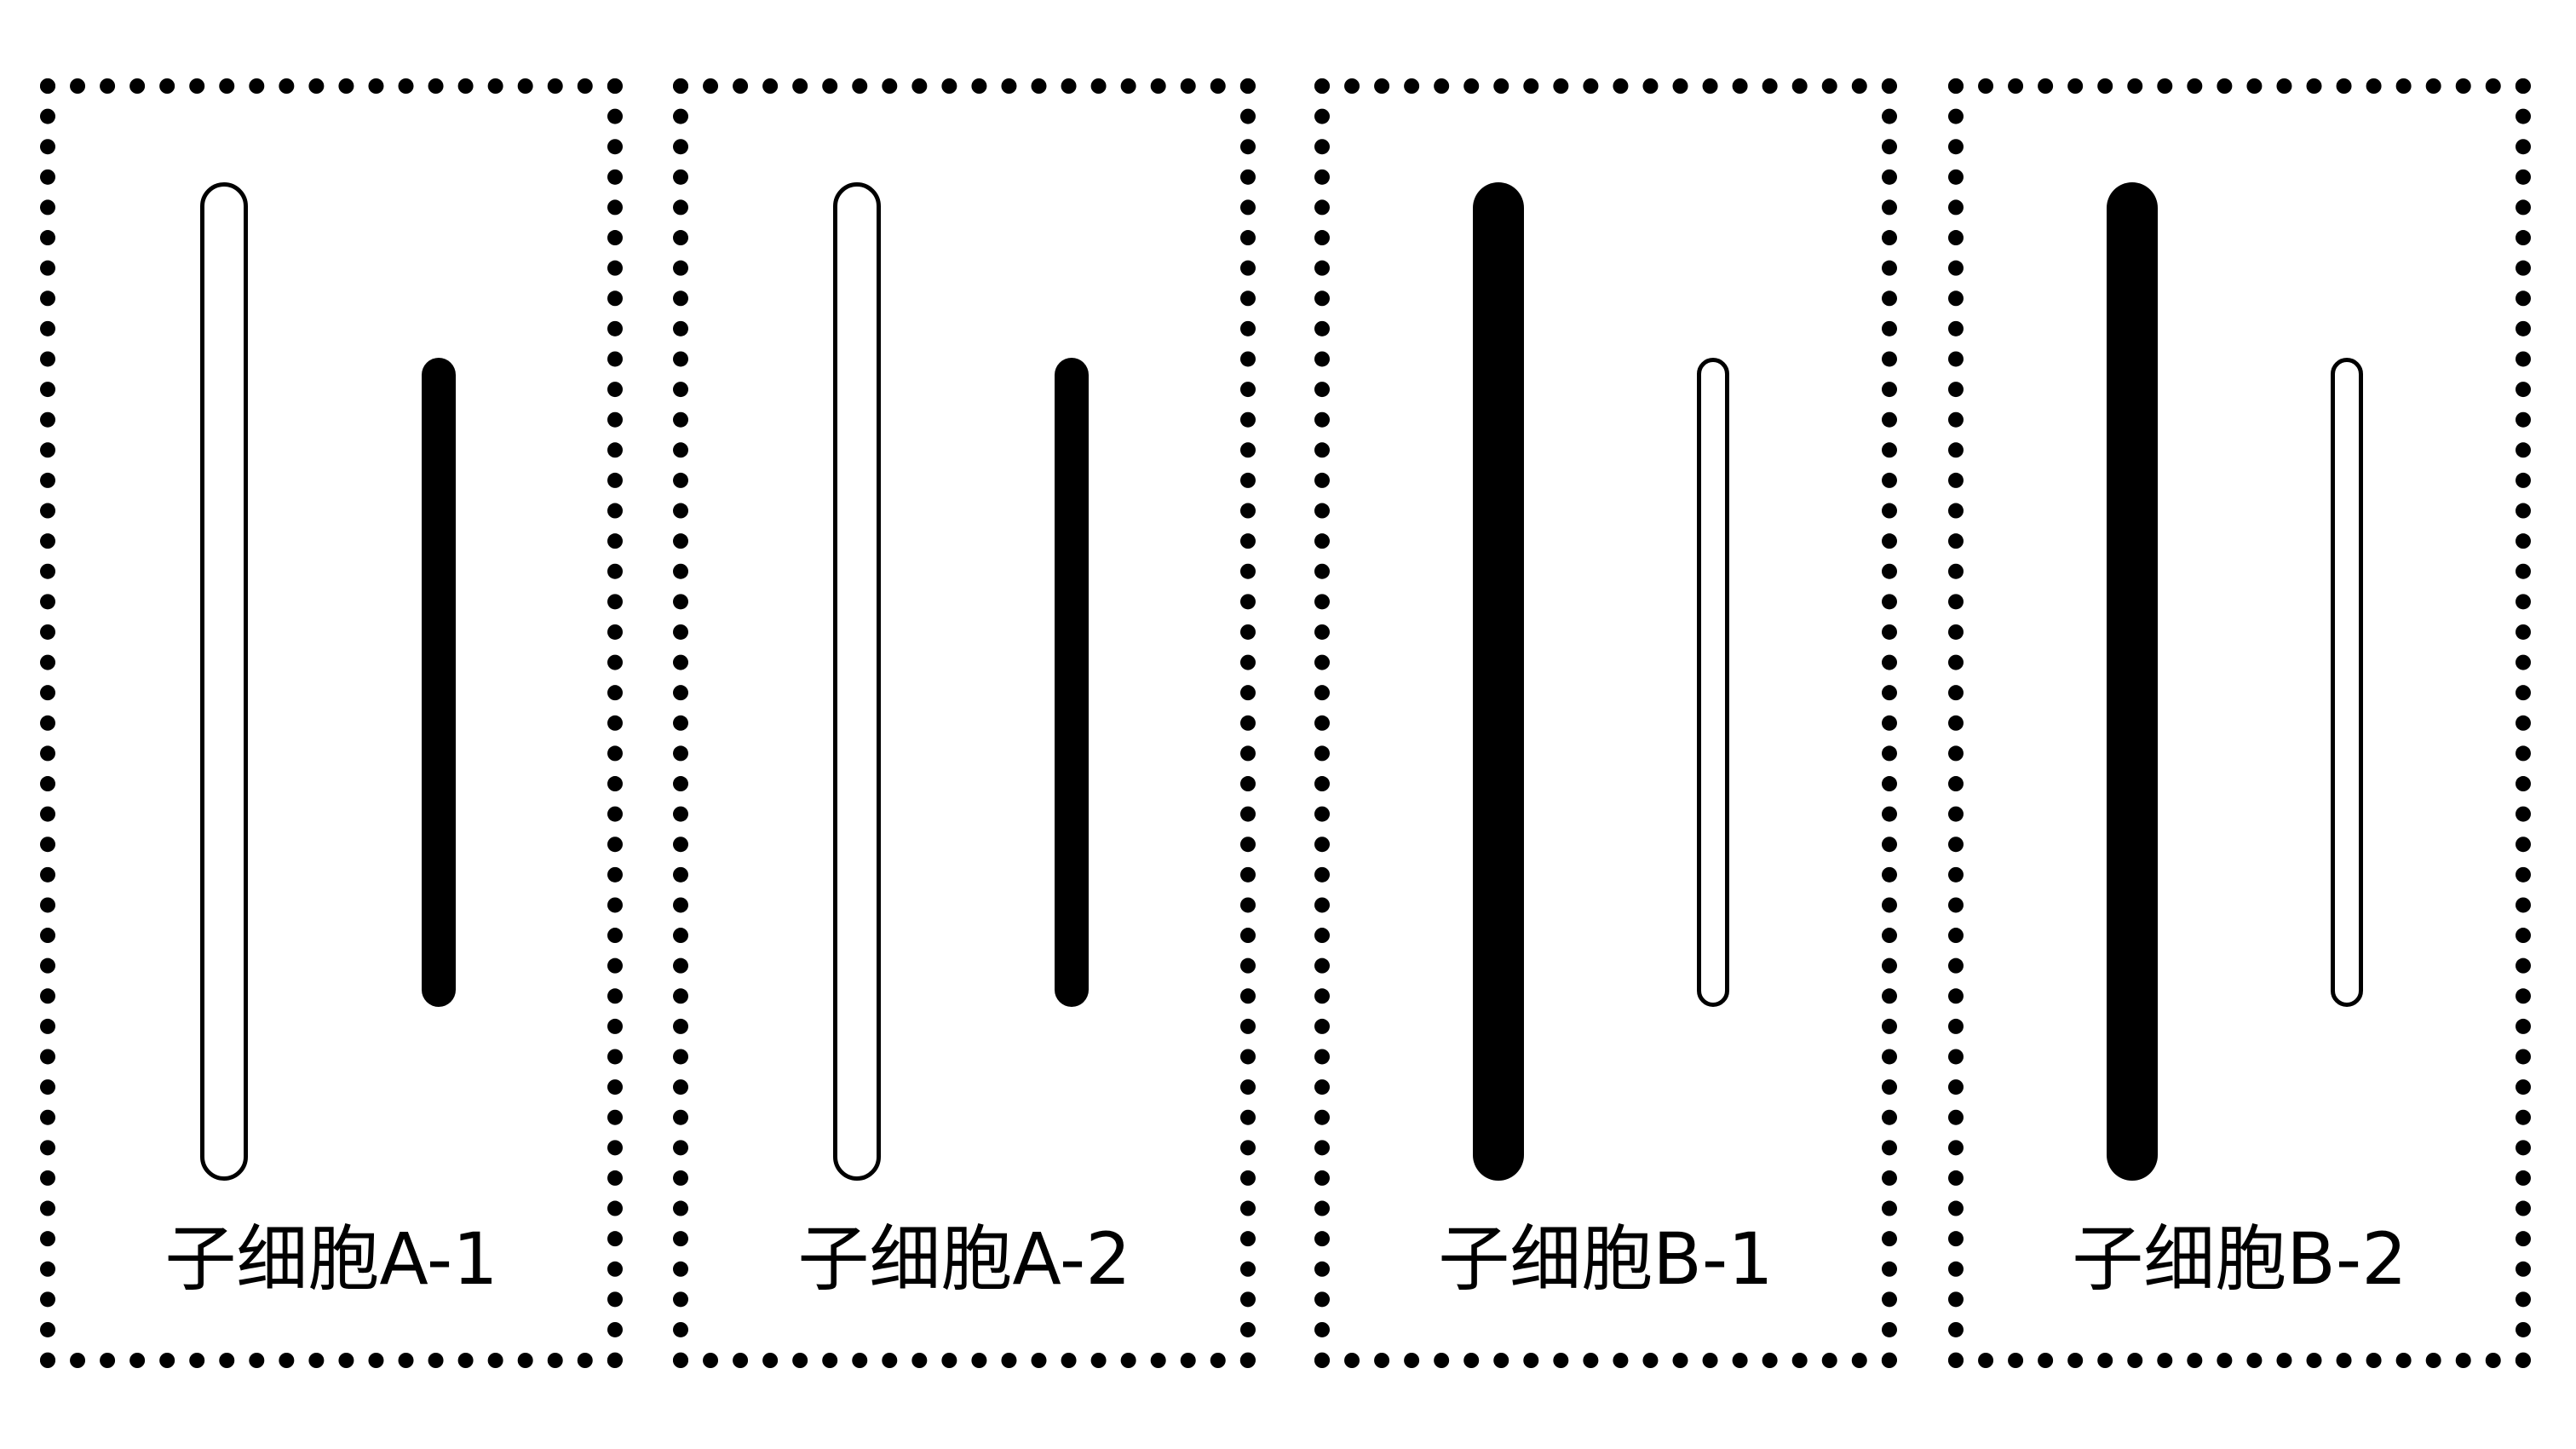  What do you see at coordinates (1606, 1259) in the screenshot?
I see `cell-label: 子细胞B-1` at bounding box center [1606, 1259].